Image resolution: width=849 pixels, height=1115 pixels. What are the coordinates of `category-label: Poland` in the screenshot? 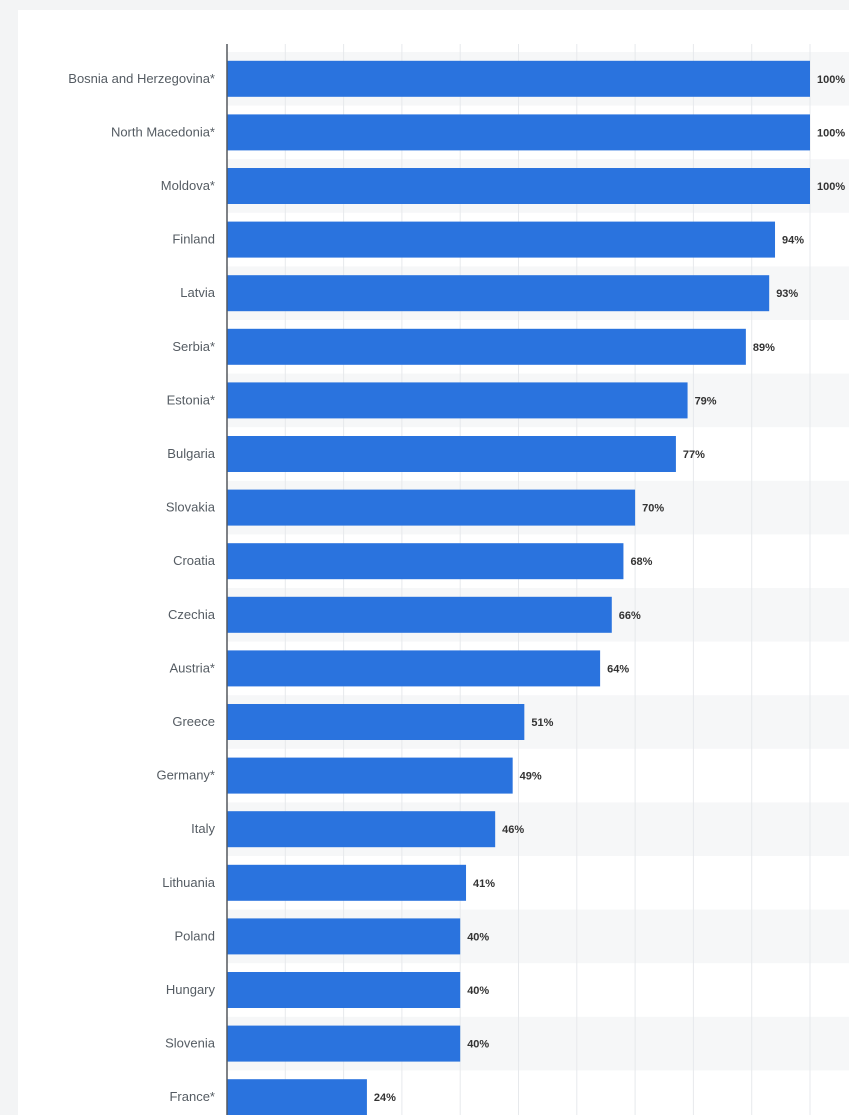 It's located at (195, 935).